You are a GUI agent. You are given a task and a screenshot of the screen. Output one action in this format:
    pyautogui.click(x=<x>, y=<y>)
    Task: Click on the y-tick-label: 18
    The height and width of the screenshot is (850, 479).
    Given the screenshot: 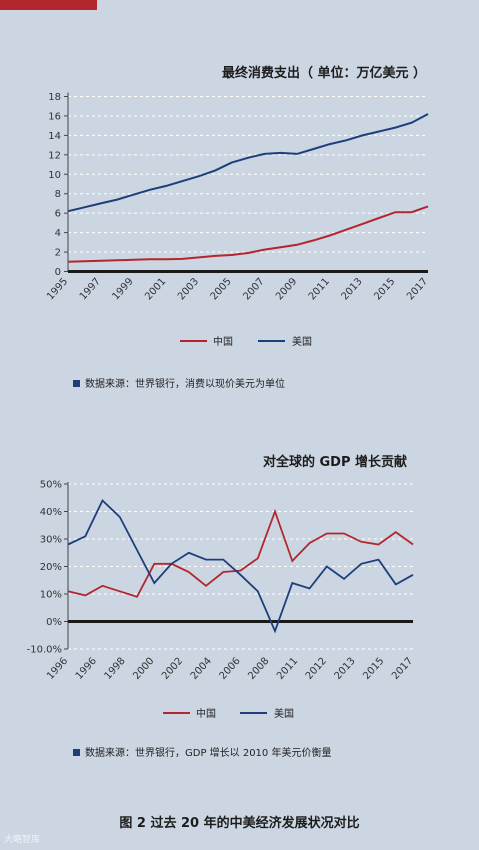 What is the action you would take?
    pyautogui.click(x=54, y=97)
    